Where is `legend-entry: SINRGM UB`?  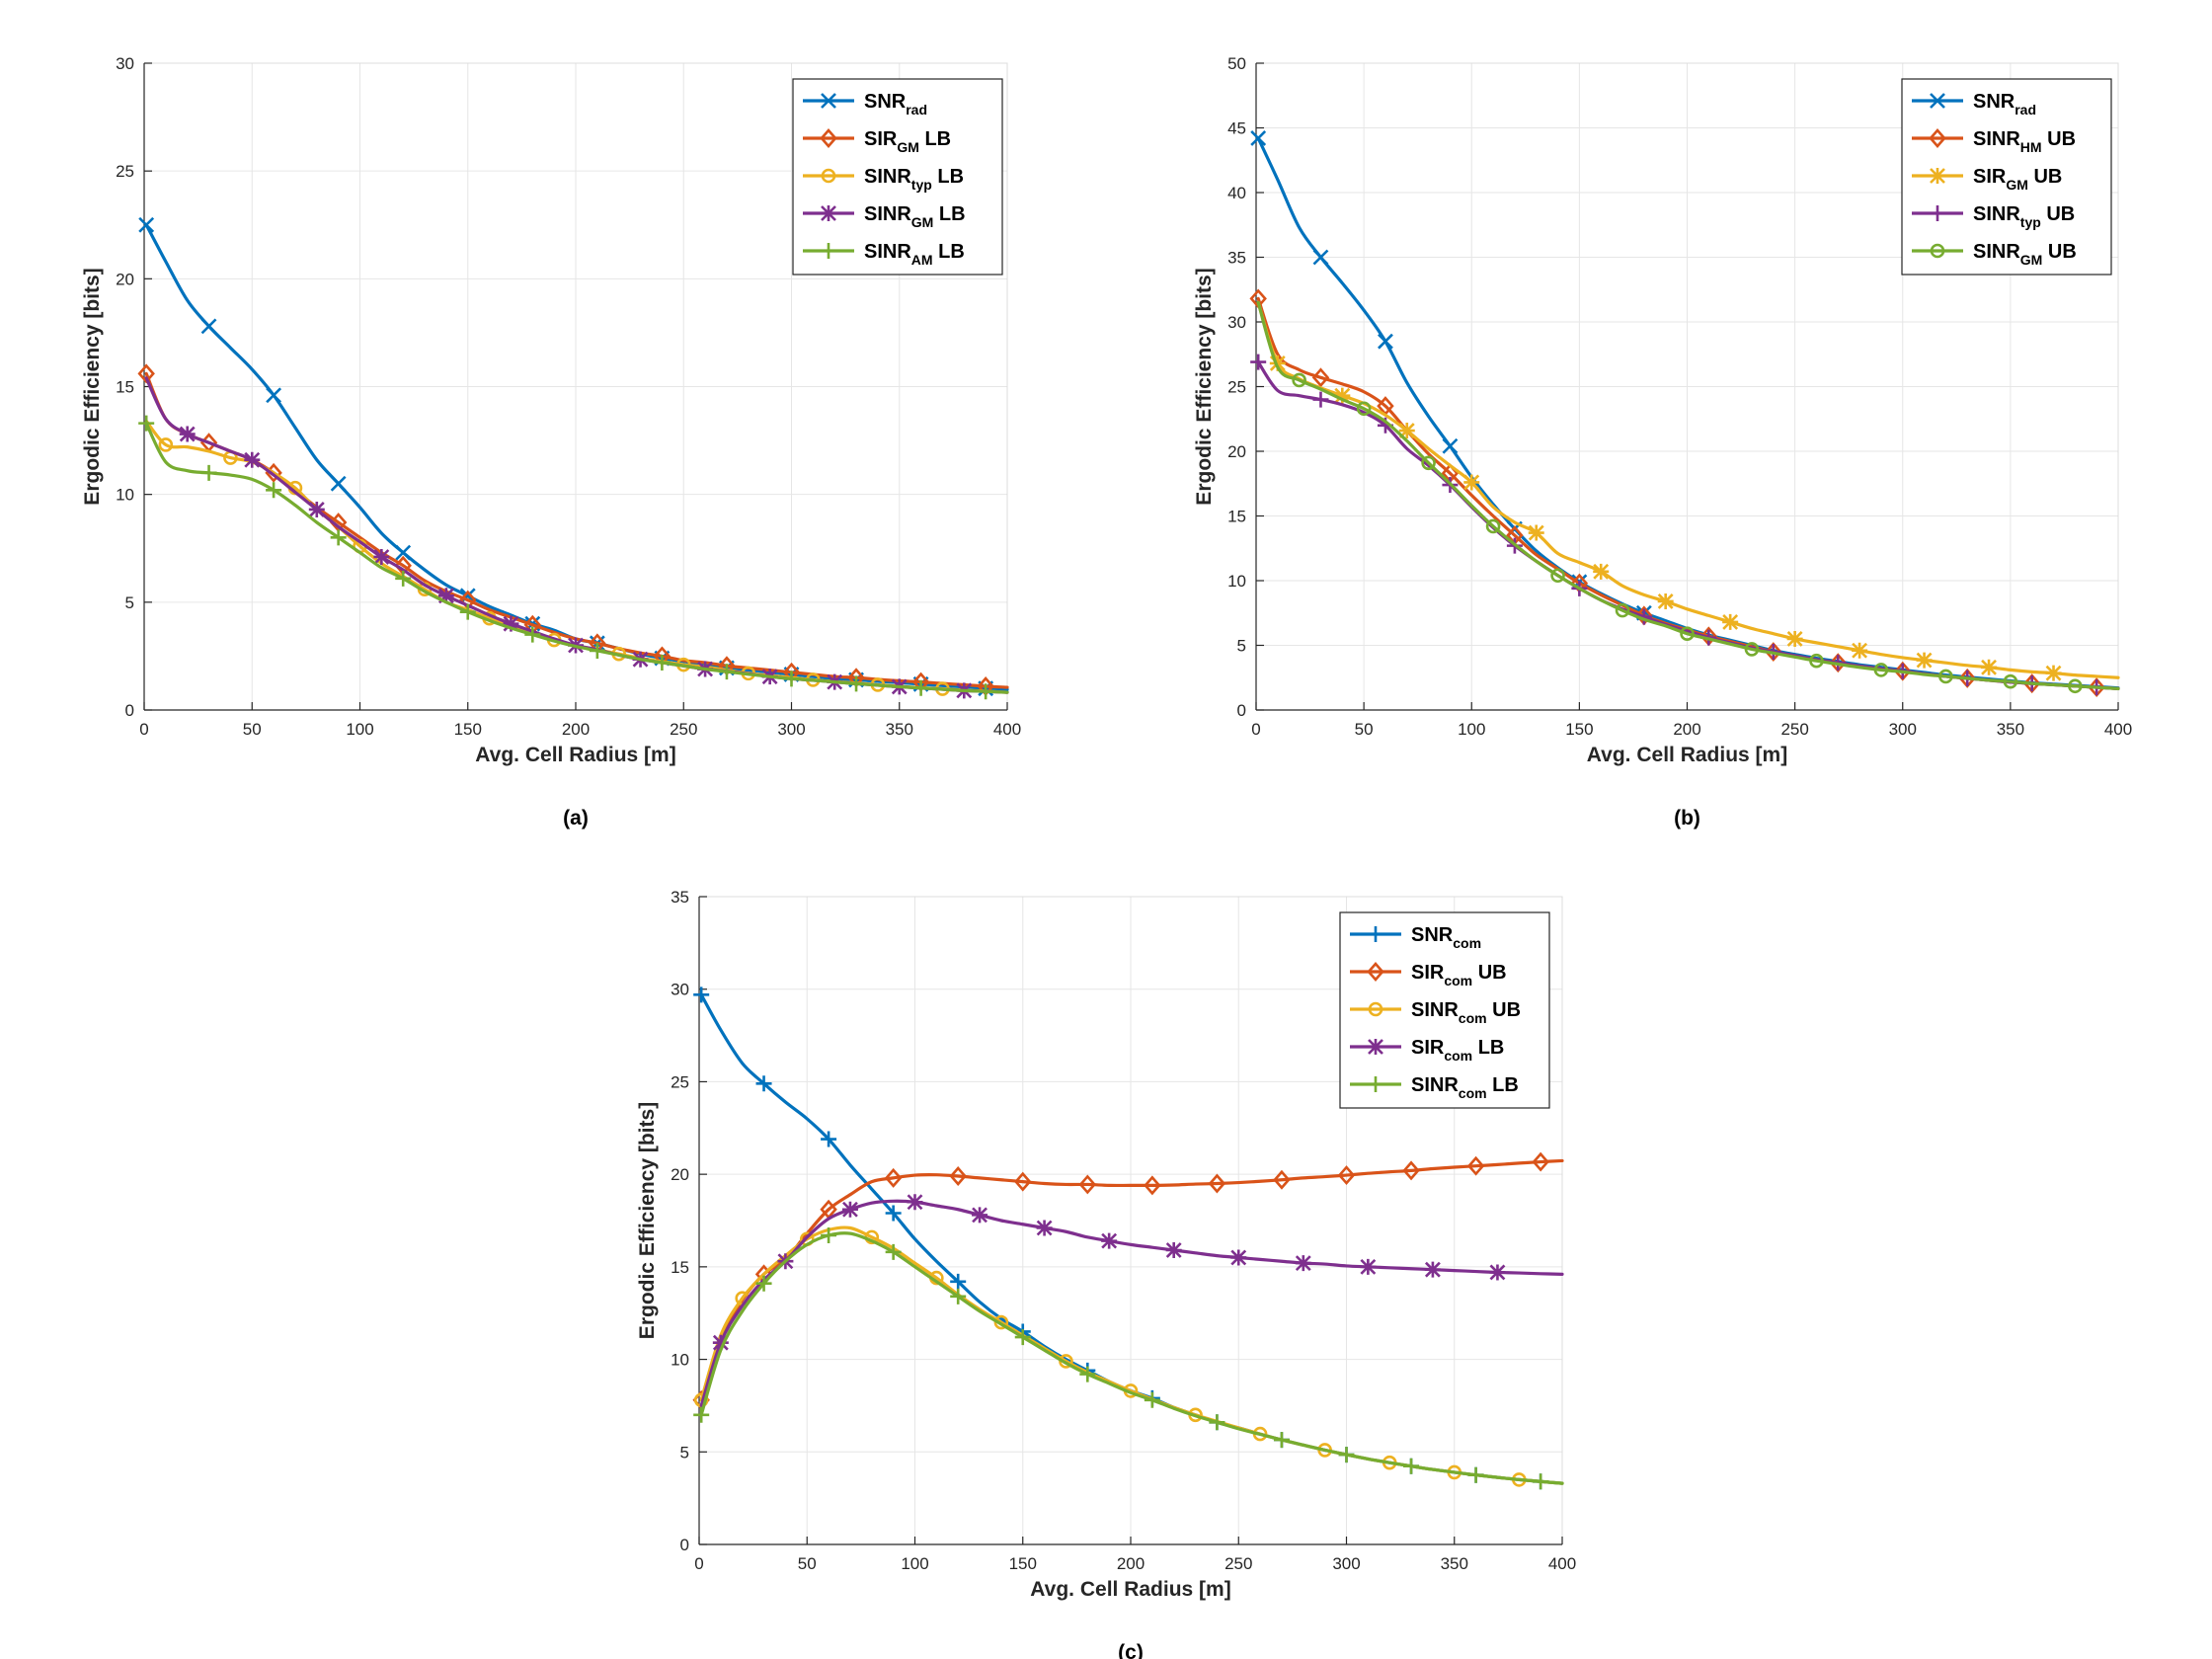 legend-entry: SINRGM UB is located at coordinates (1995, 254).